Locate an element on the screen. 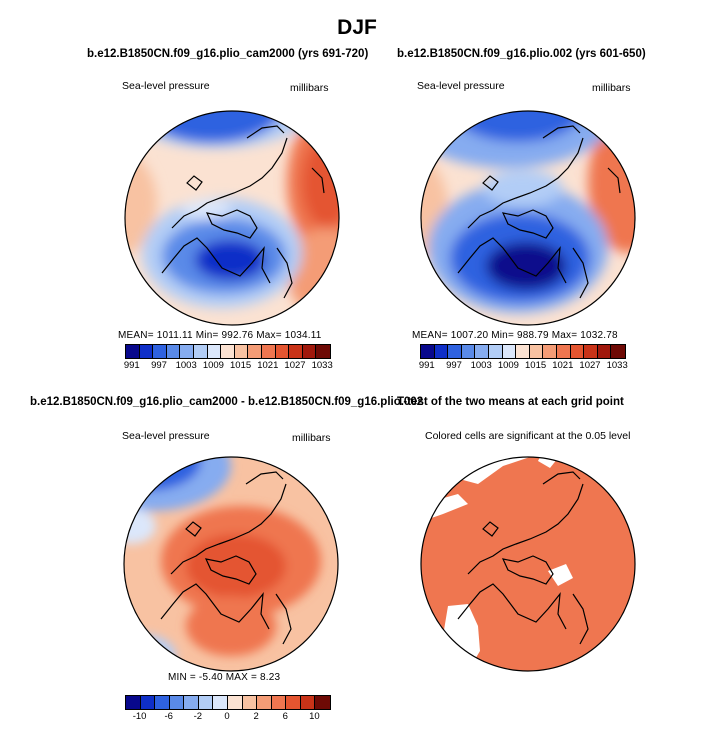 This screenshot has width=714, height=752. panel-2-stats: MEAN= 1007.20 Min= 988.79 Max= 1032.78 is located at coordinates (515, 335).